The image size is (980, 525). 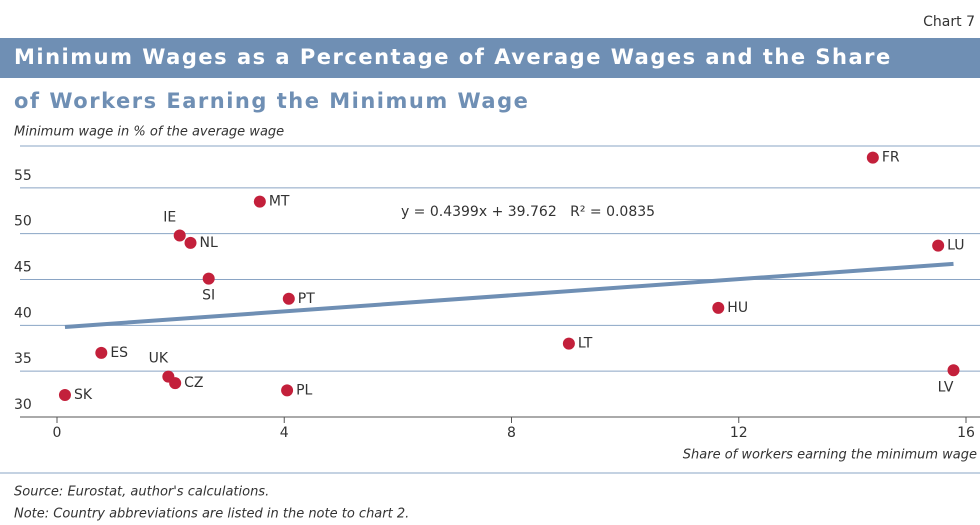 I want to click on point-label: MT, so click(x=279, y=202).